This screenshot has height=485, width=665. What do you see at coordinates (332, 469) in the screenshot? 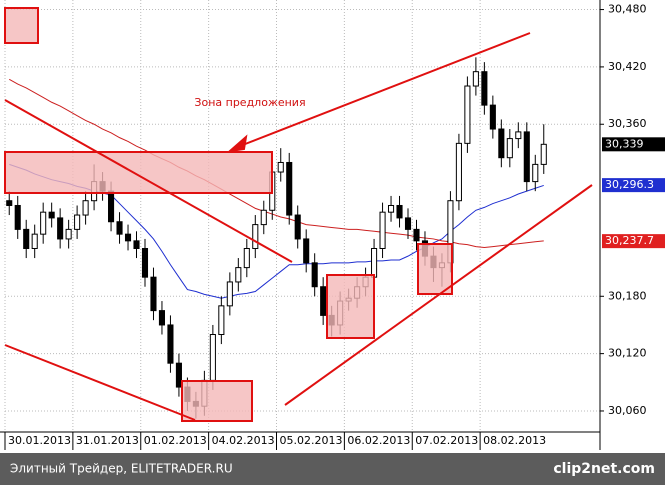
I see `footer-bar` at bounding box center [332, 469].